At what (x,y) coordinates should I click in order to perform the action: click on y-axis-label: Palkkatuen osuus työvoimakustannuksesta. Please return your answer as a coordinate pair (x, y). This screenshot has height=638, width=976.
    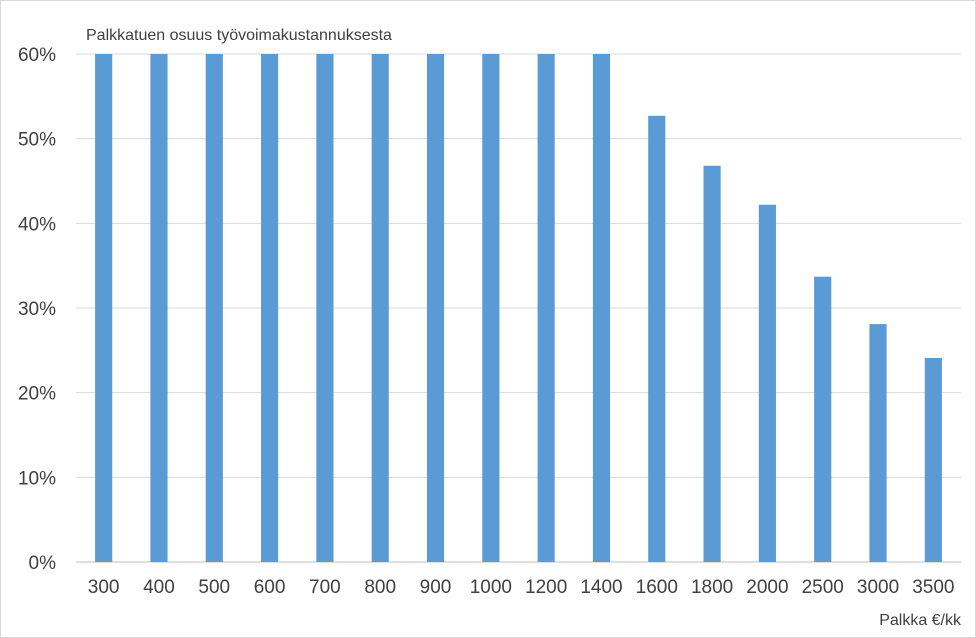
    Looking at the image, I should click on (239, 35).